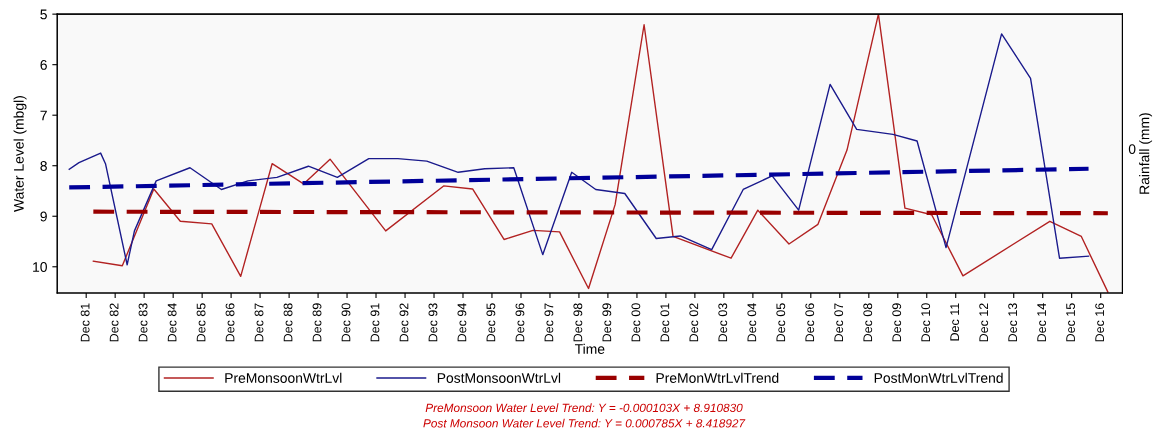  Describe the element at coordinates (230, 322) in the screenshot. I see `x-tick-label: Dec 86` at that location.